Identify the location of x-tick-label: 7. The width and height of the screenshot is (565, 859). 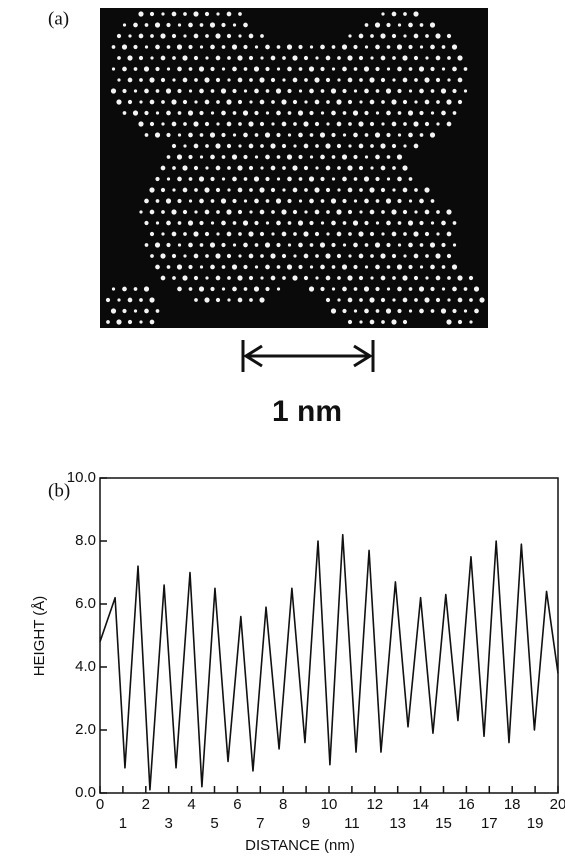
(260, 823).